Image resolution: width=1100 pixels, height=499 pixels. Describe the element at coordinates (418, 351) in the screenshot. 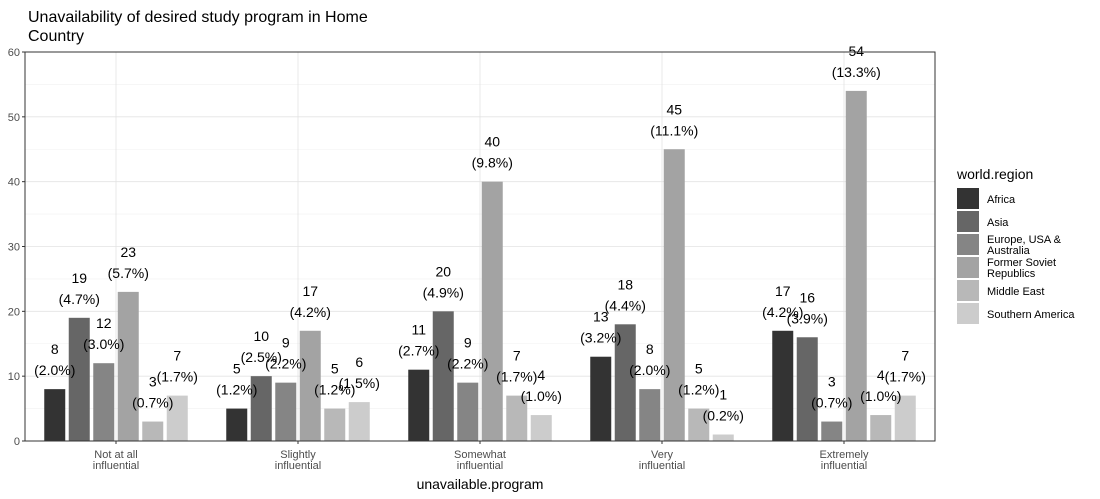

I see `bar-percent-label: (2.7%)` at that location.